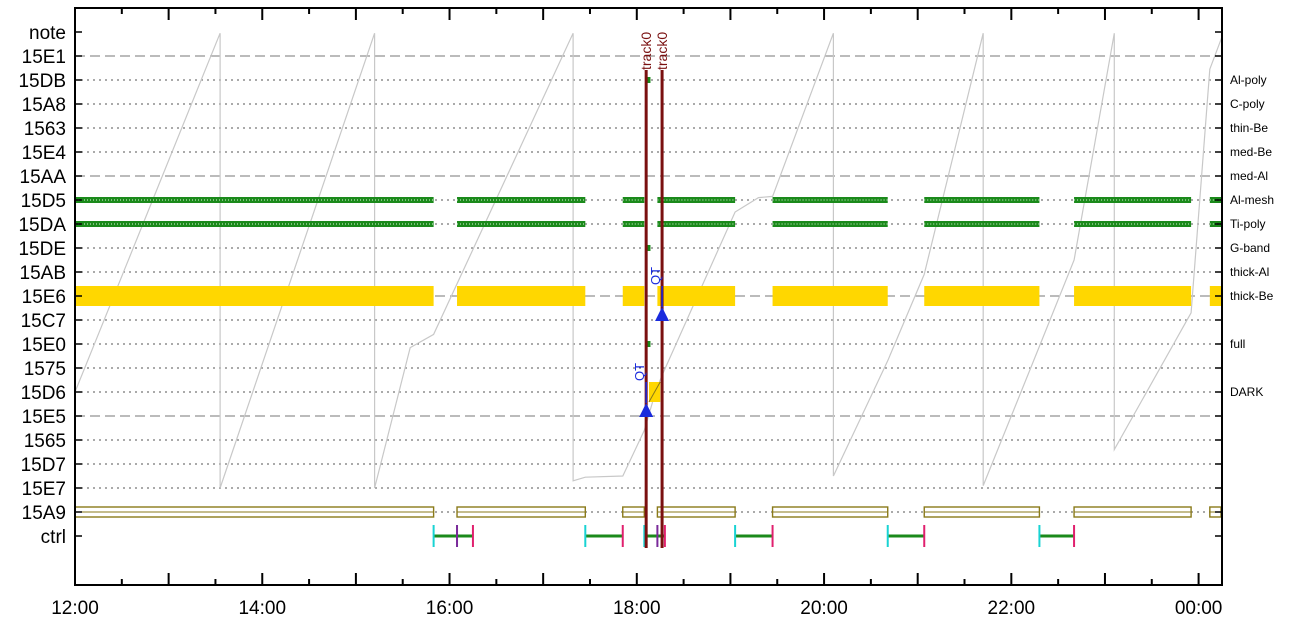  I want to click on row-label-15DB: 15DB, so click(42, 81).